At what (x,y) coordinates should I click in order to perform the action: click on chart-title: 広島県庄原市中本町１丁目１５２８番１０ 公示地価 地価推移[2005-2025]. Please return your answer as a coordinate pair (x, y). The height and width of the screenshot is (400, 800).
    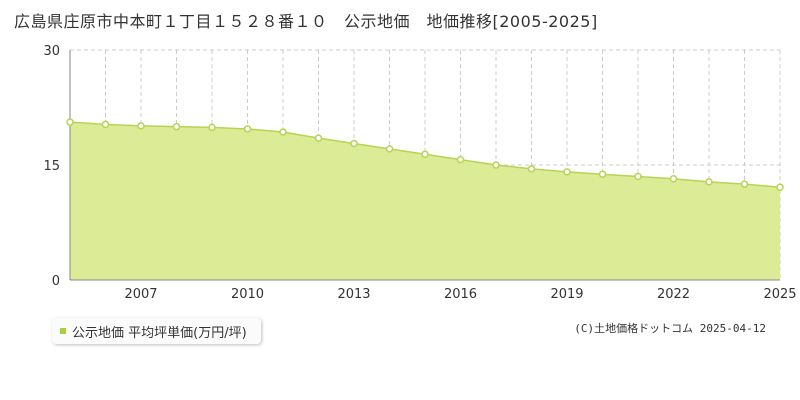
    Looking at the image, I should click on (306, 21).